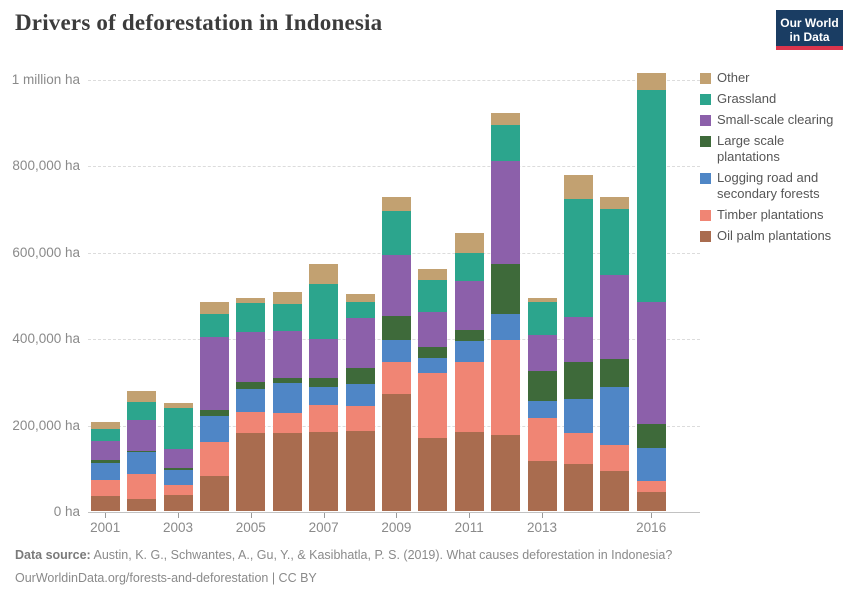 The width and height of the screenshot is (850, 600). I want to click on segment-grassland-2003, so click(178, 429).